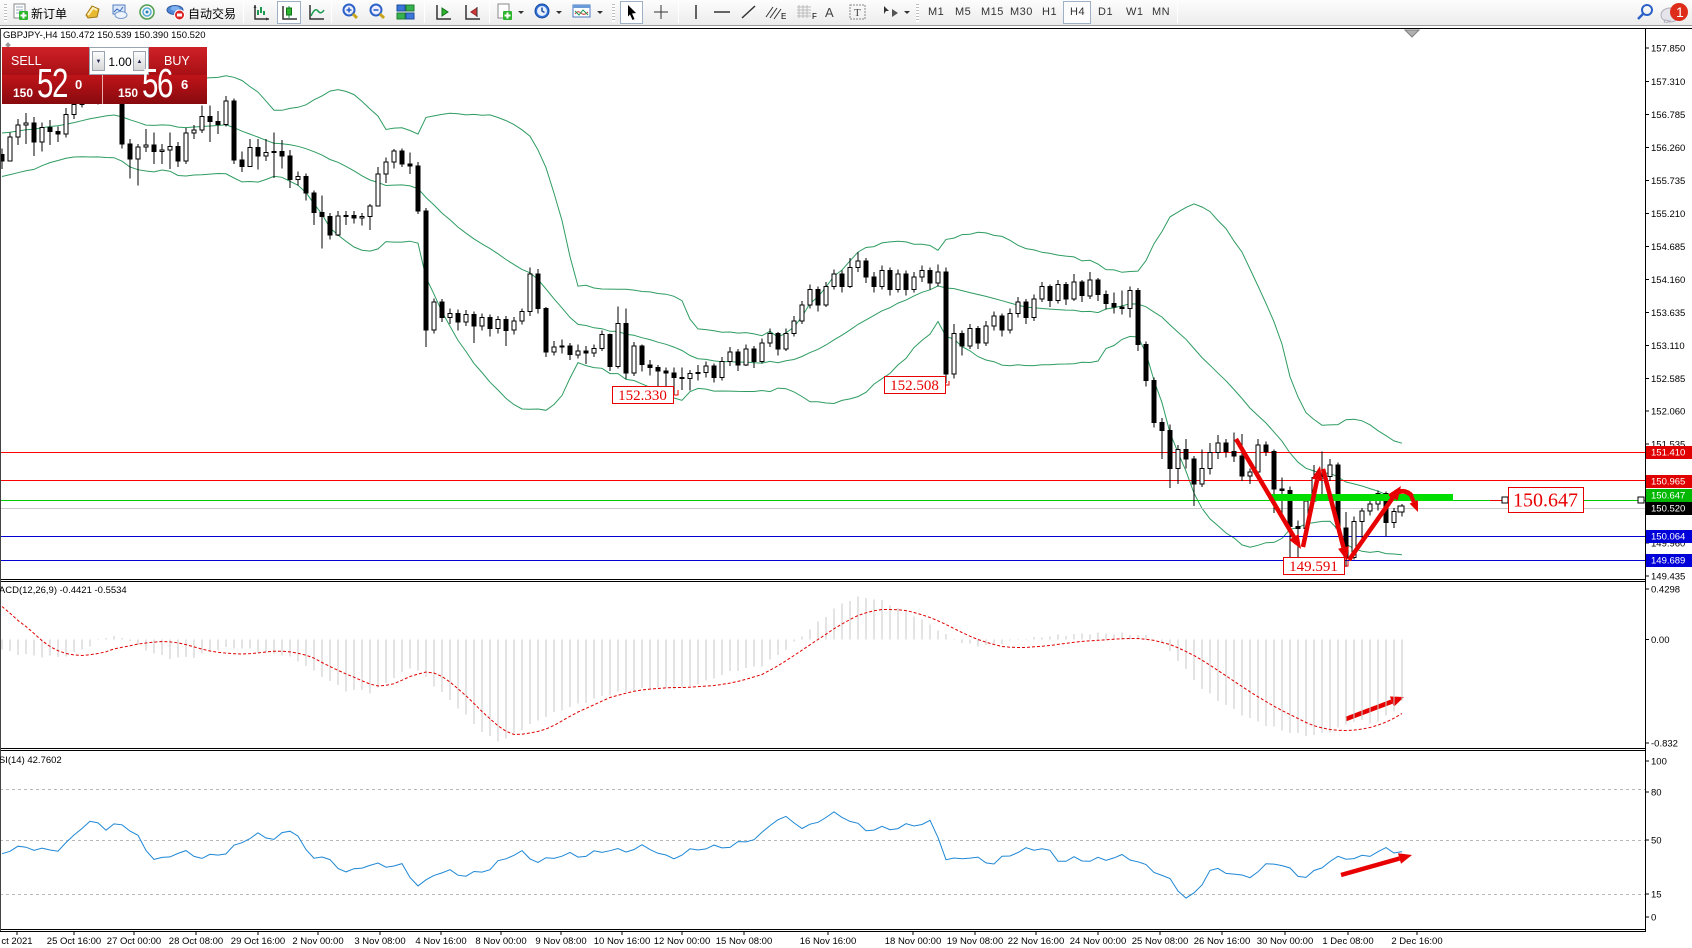  I want to click on svg-text: 1, so click(1680, 12).